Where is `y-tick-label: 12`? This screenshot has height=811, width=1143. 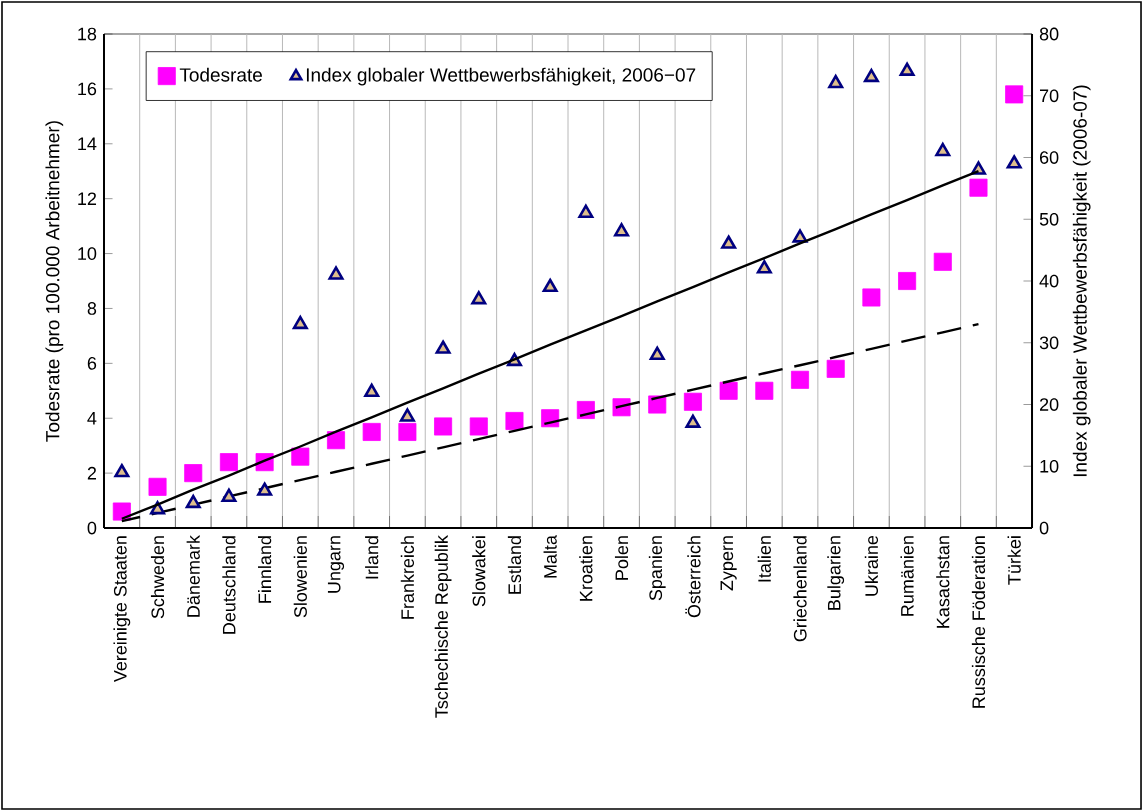 y-tick-label: 12 is located at coordinates (87, 198).